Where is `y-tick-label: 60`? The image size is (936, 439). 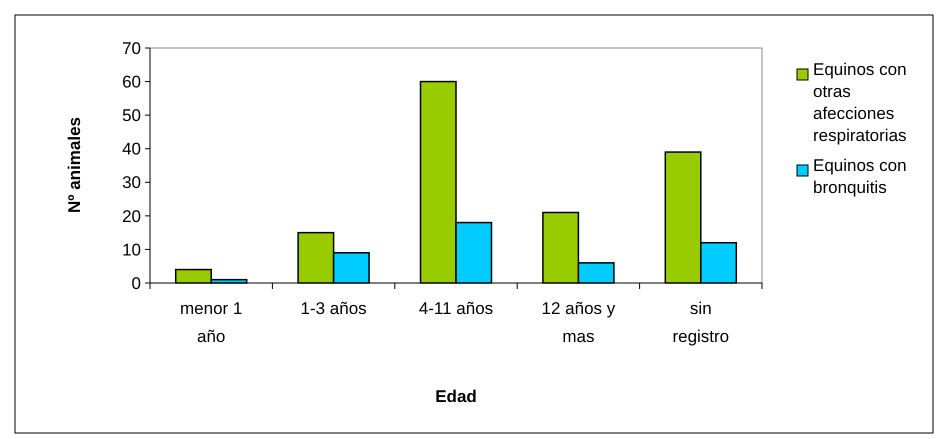 y-tick-label: 60 is located at coordinates (131, 82).